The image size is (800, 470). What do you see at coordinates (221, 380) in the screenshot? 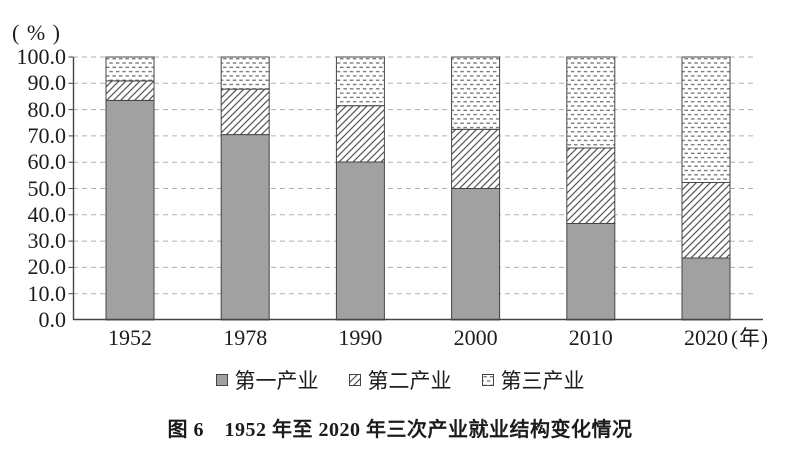
I see `legend-swatch-solid-gray` at bounding box center [221, 380].